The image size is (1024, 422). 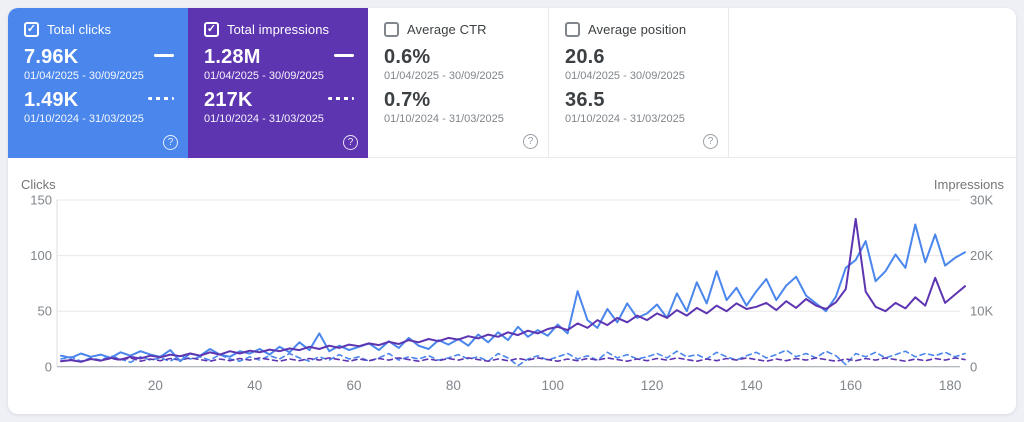 I want to click on metric-value: 36.5, so click(x=585, y=100).